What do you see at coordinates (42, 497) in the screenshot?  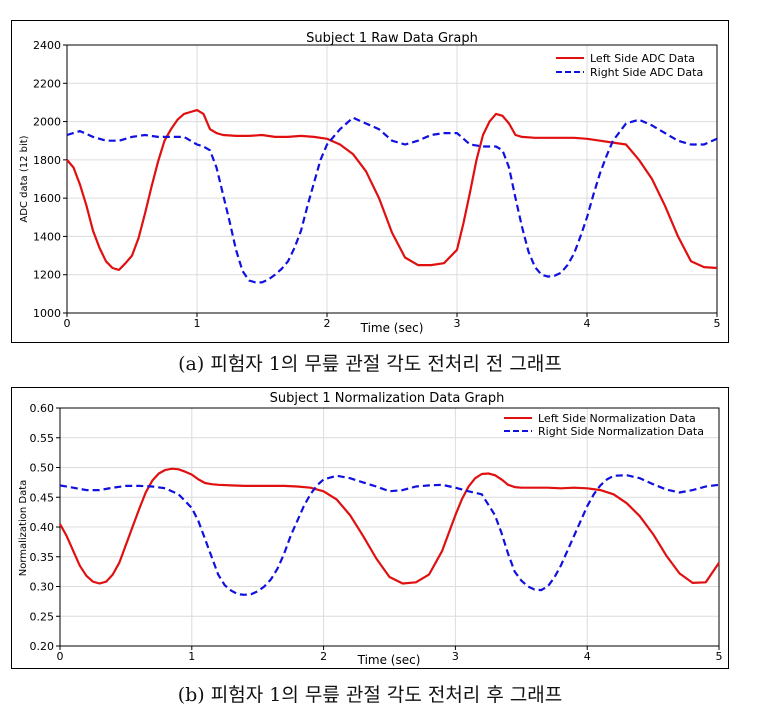 I see `y-tick-label: 0.45` at bounding box center [42, 497].